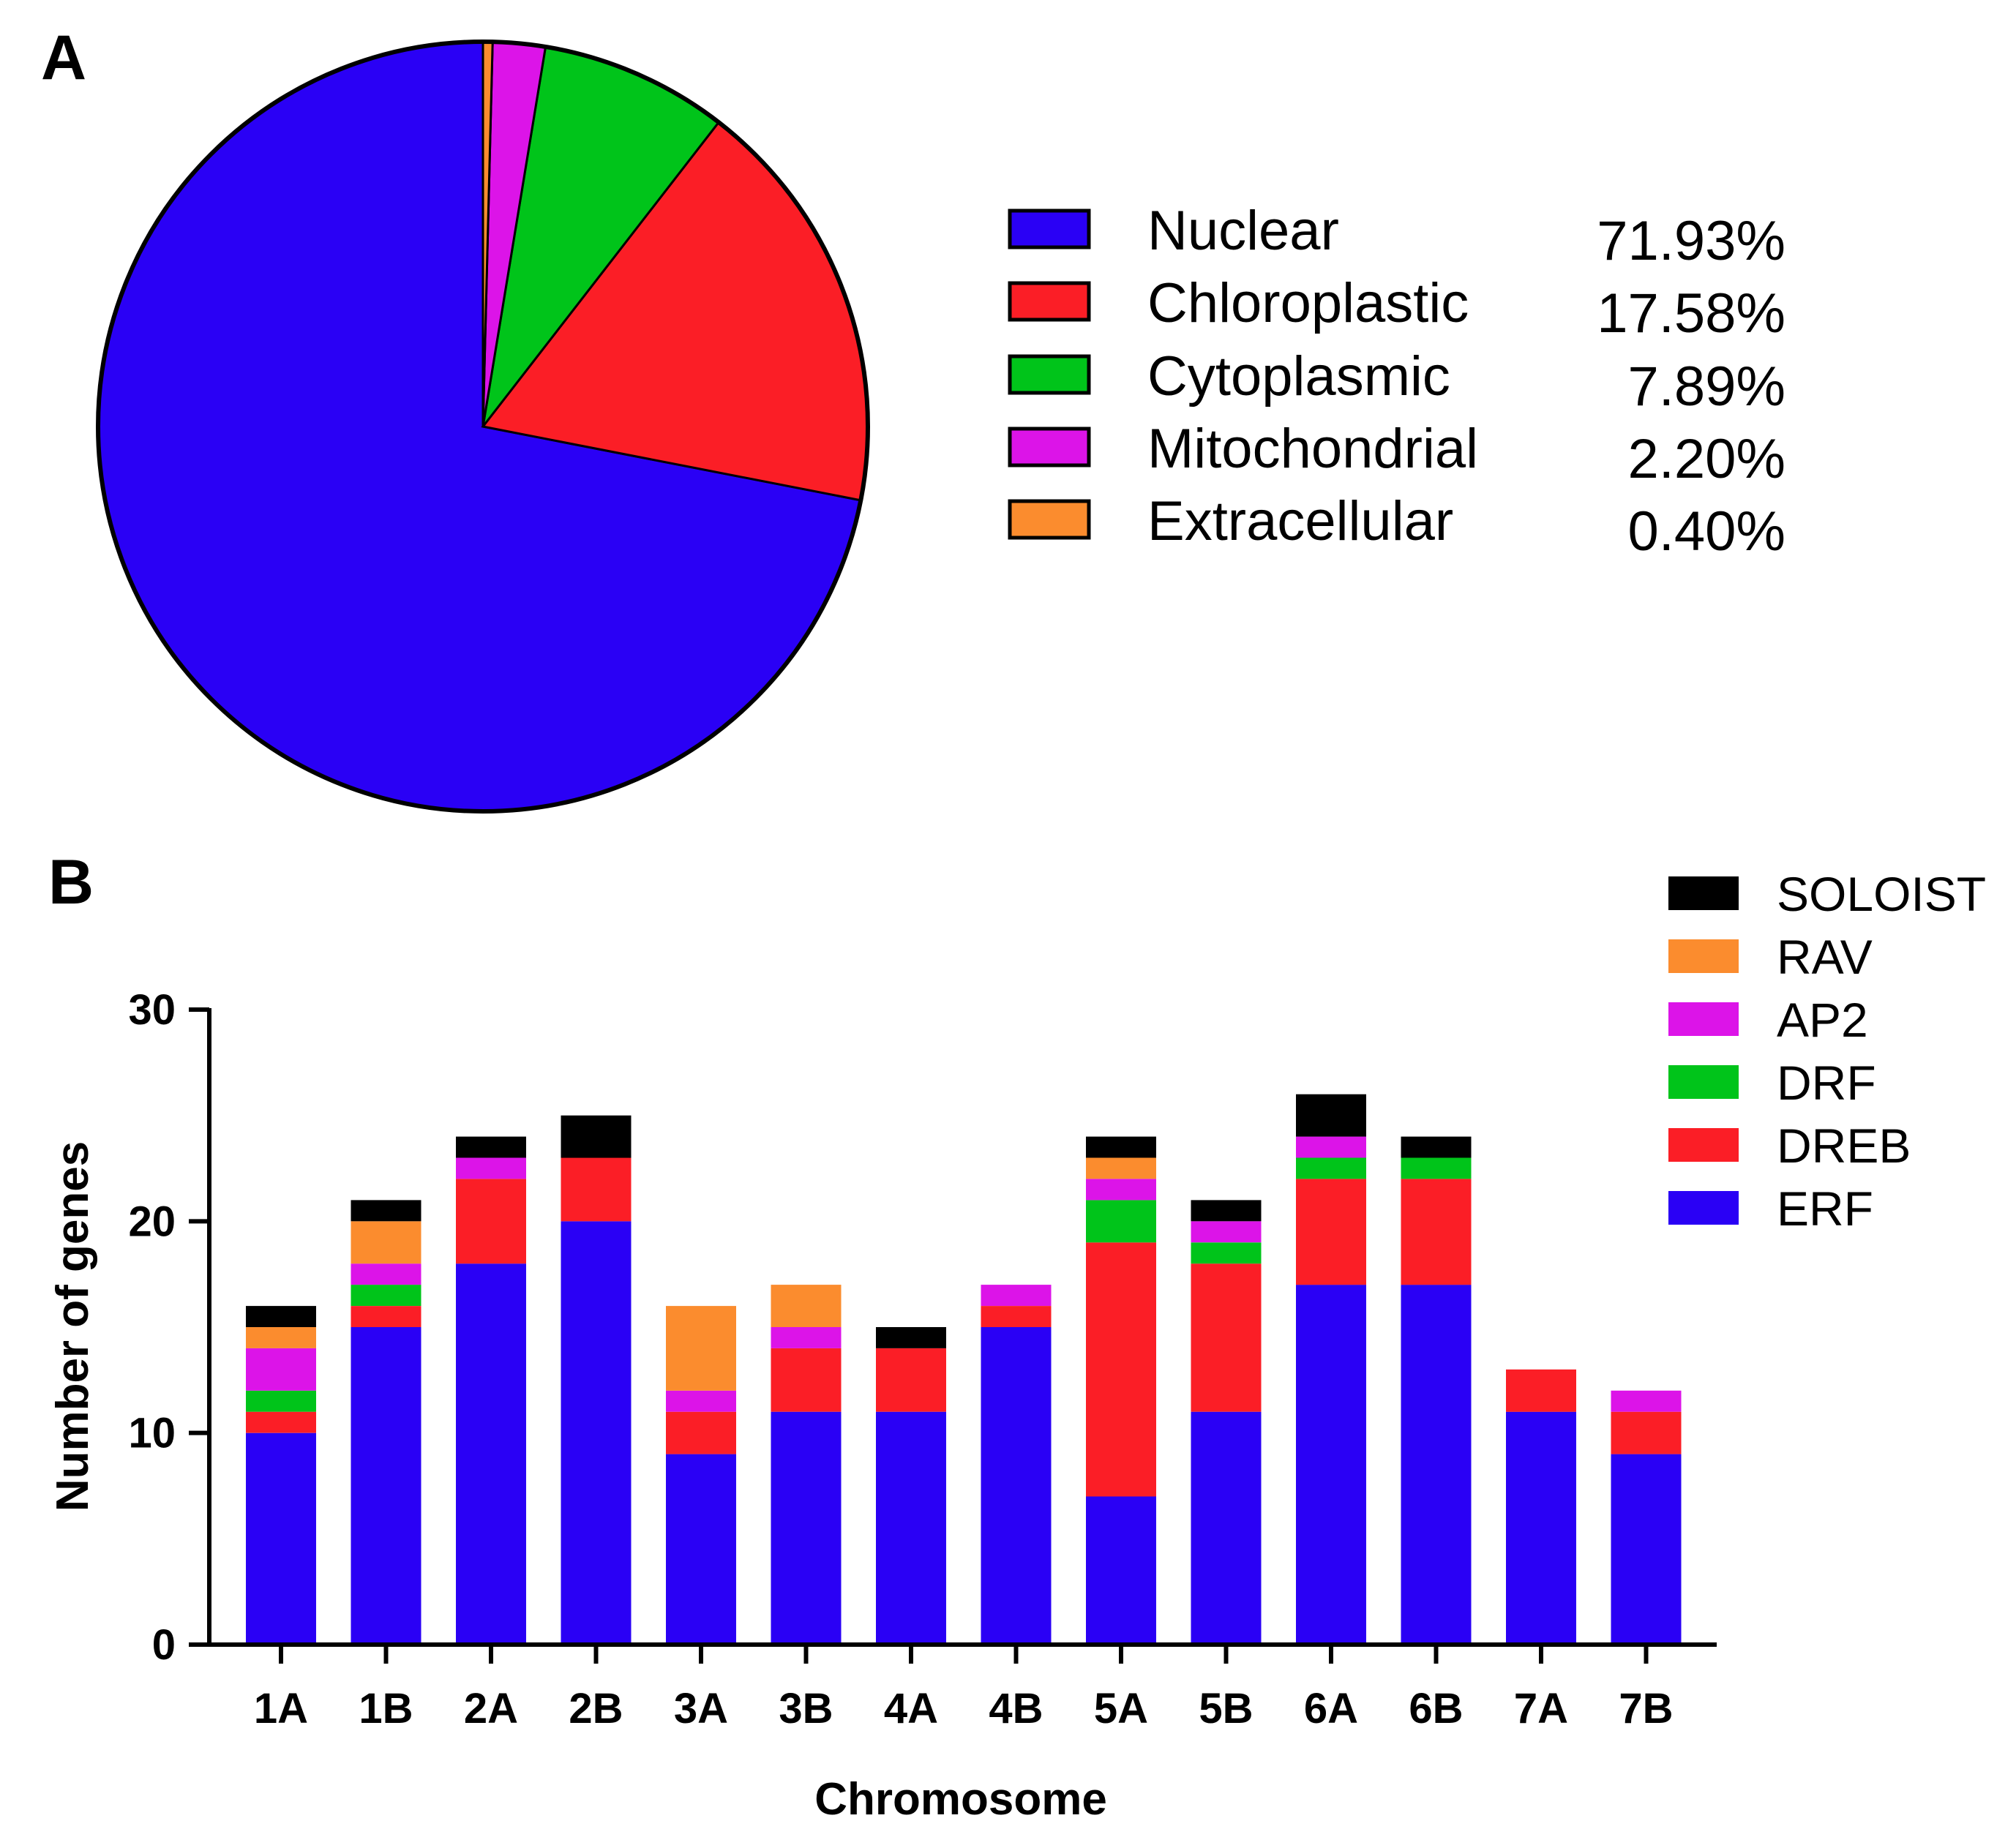  What do you see at coordinates (1822, 1020) in the screenshot?
I see `bar-legend-label-ap2: AP2` at bounding box center [1822, 1020].